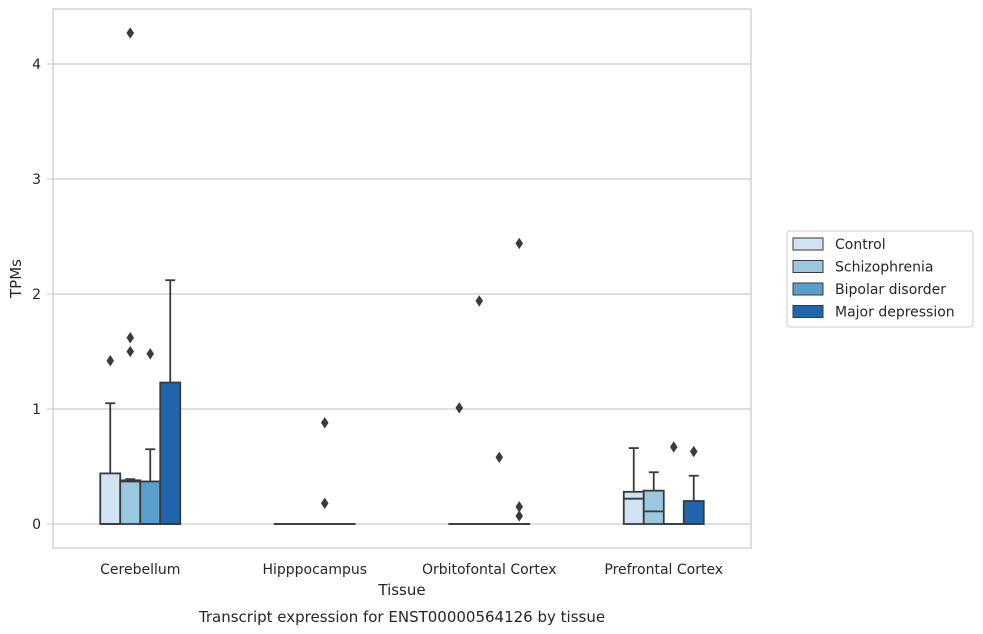 Image resolution: width=983 pixels, height=634 pixels. I want to click on x-tick-label: Prefrontal Cortex, so click(663, 570).